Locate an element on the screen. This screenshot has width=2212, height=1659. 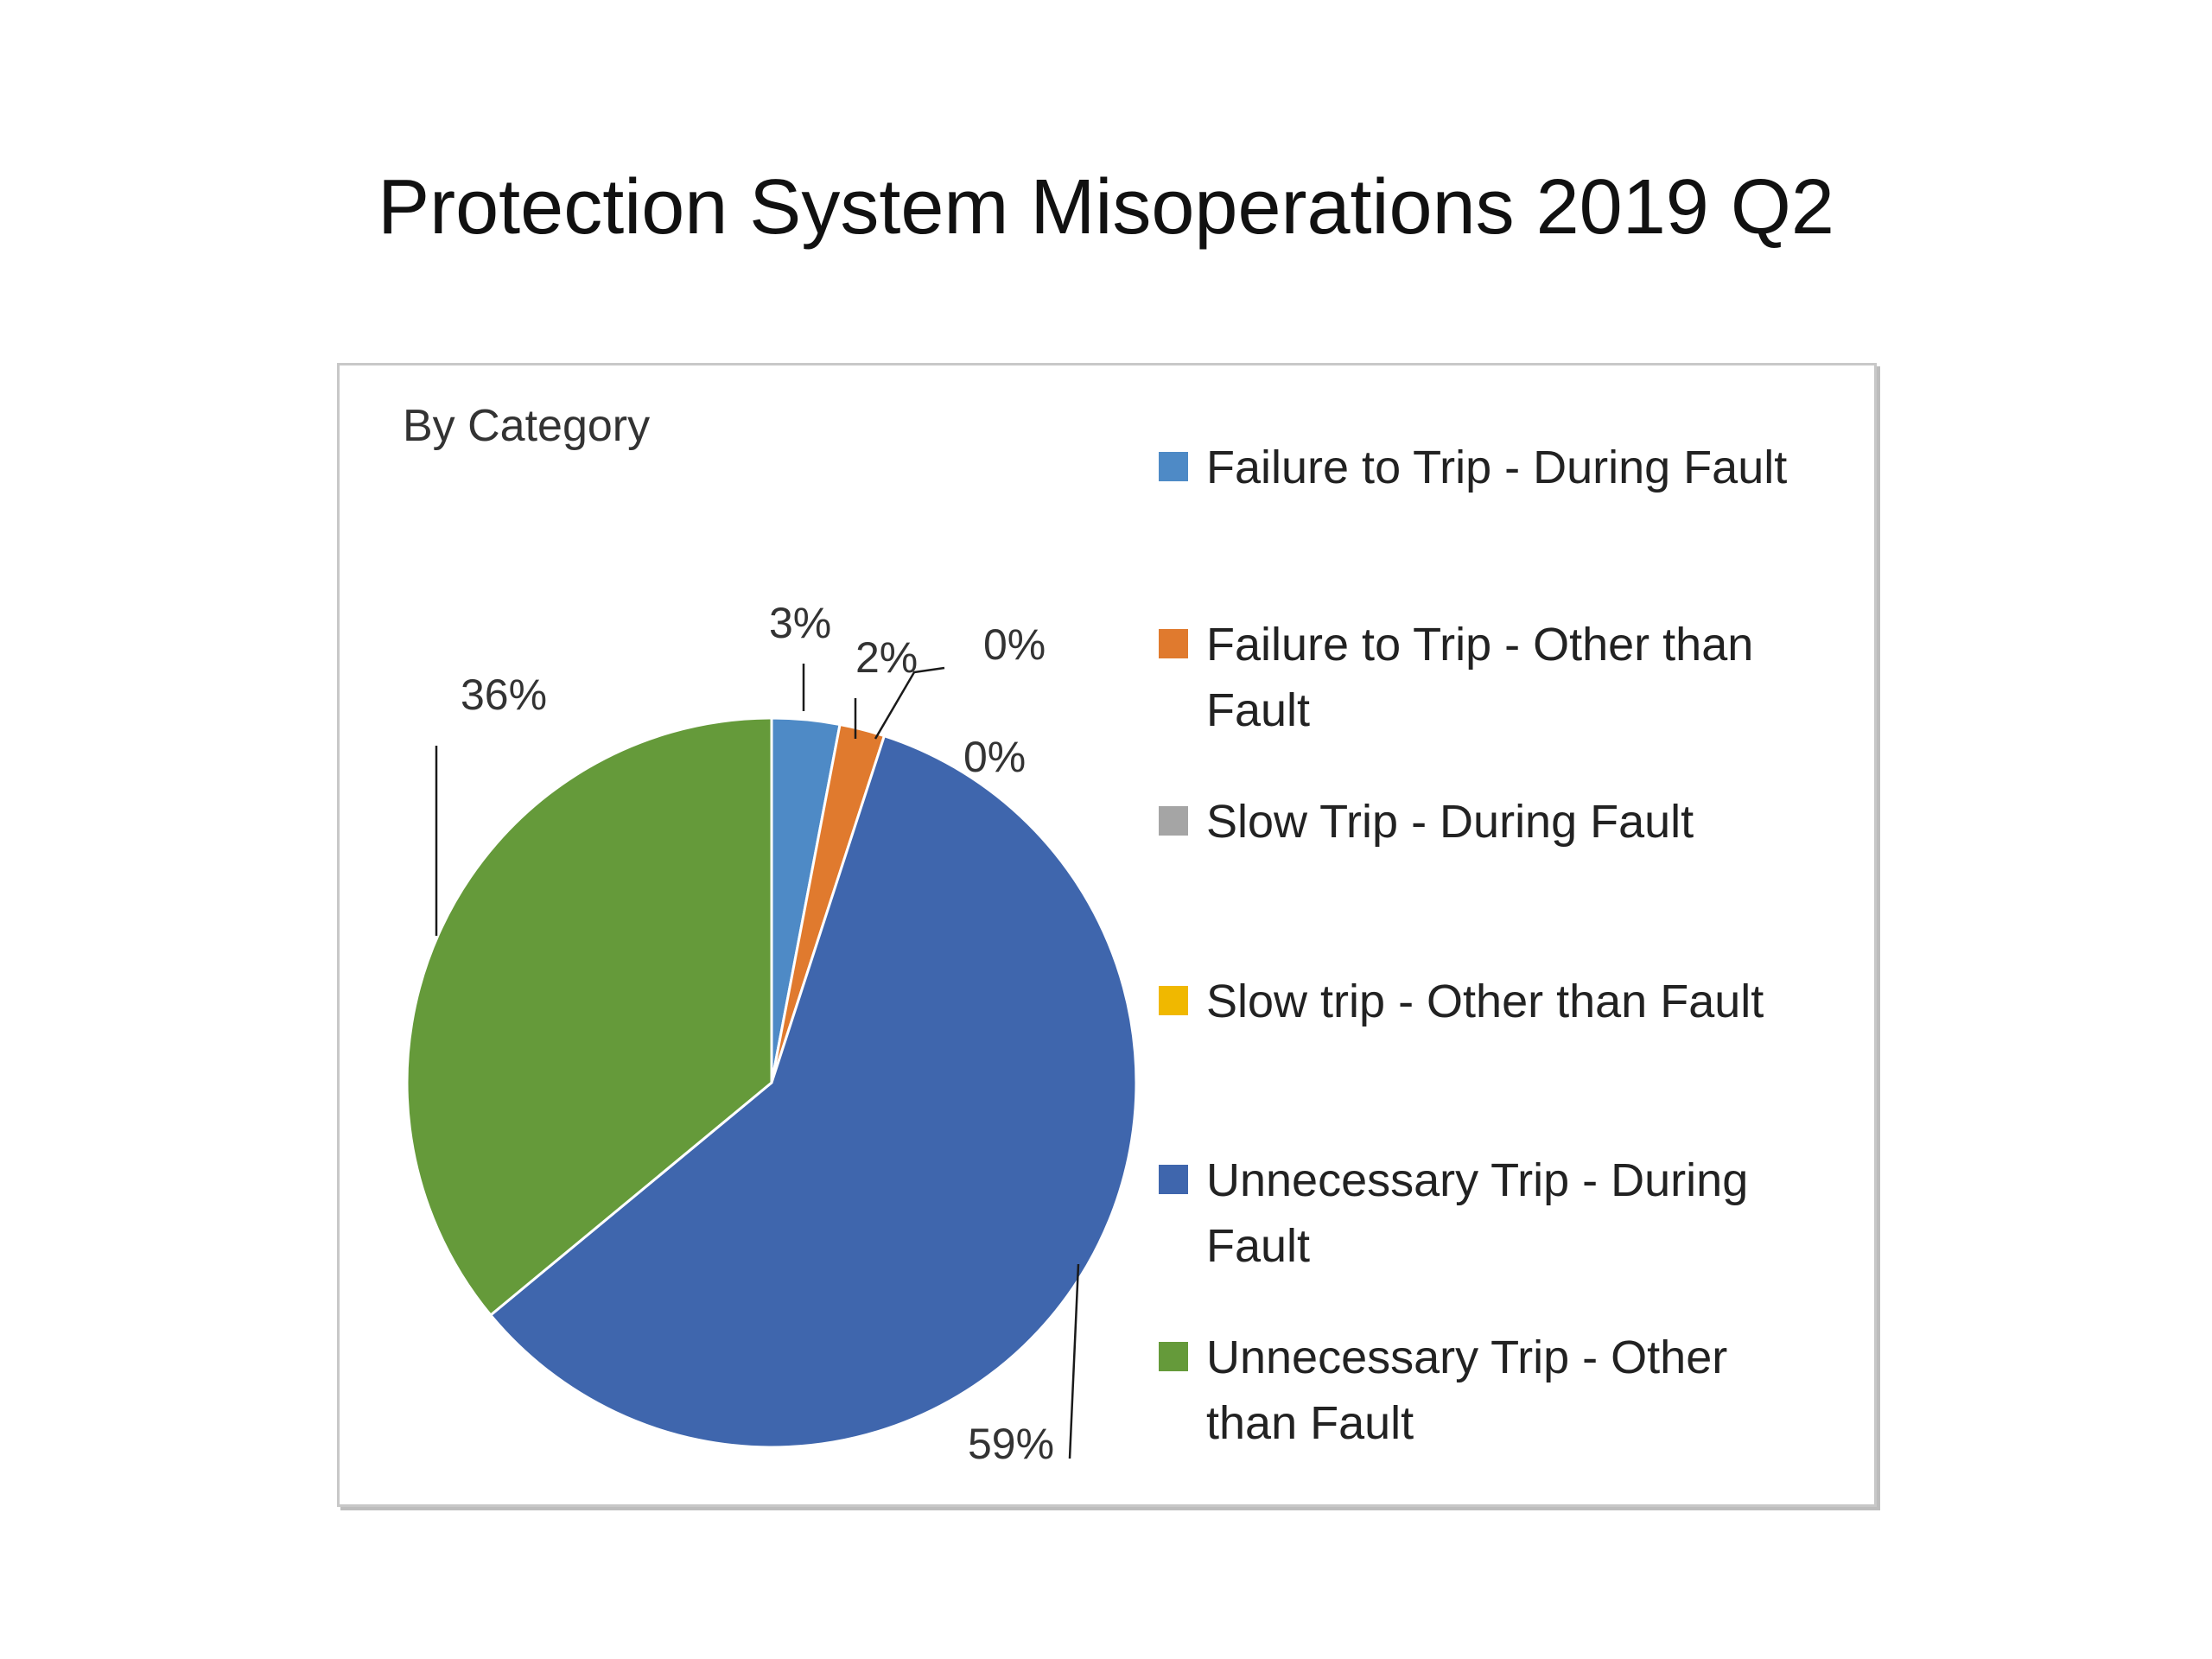
data-label-failure-to-trip-other-than-fault: 2% is located at coordinates (886, 657).